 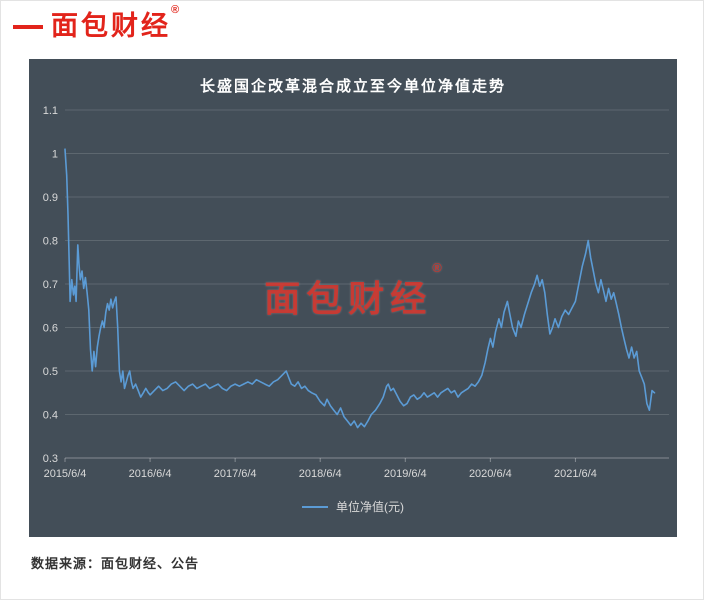 What do you see at coordinates (28, 26) in the screenshot?
I see `brand-dash-icon` at bounding box center [28, 26].